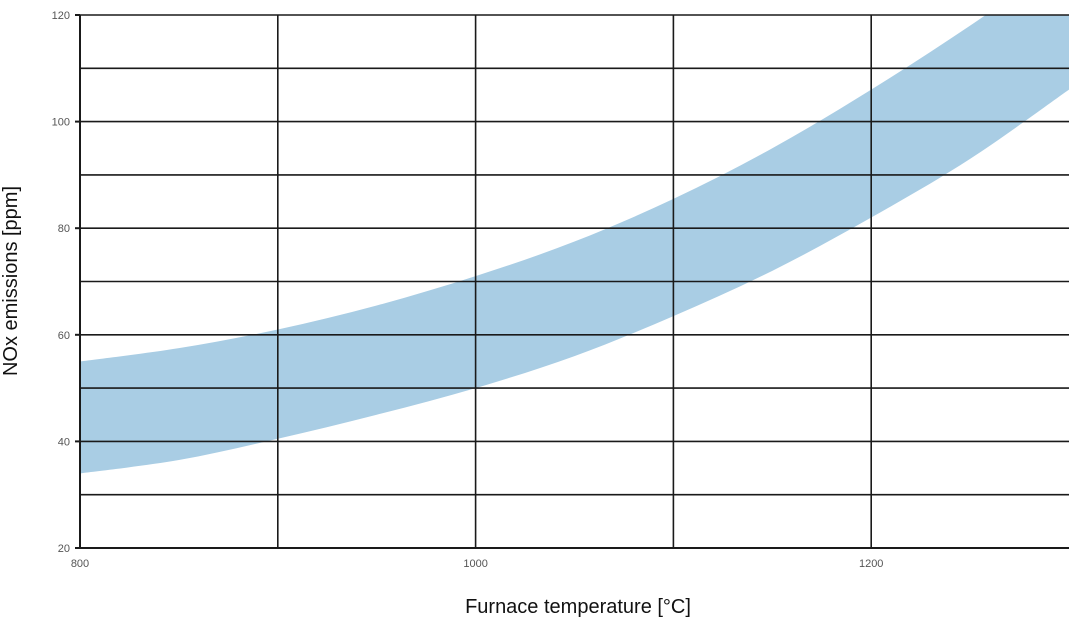  I want to click on x-tick-label-800: 800, so click(80, 564).